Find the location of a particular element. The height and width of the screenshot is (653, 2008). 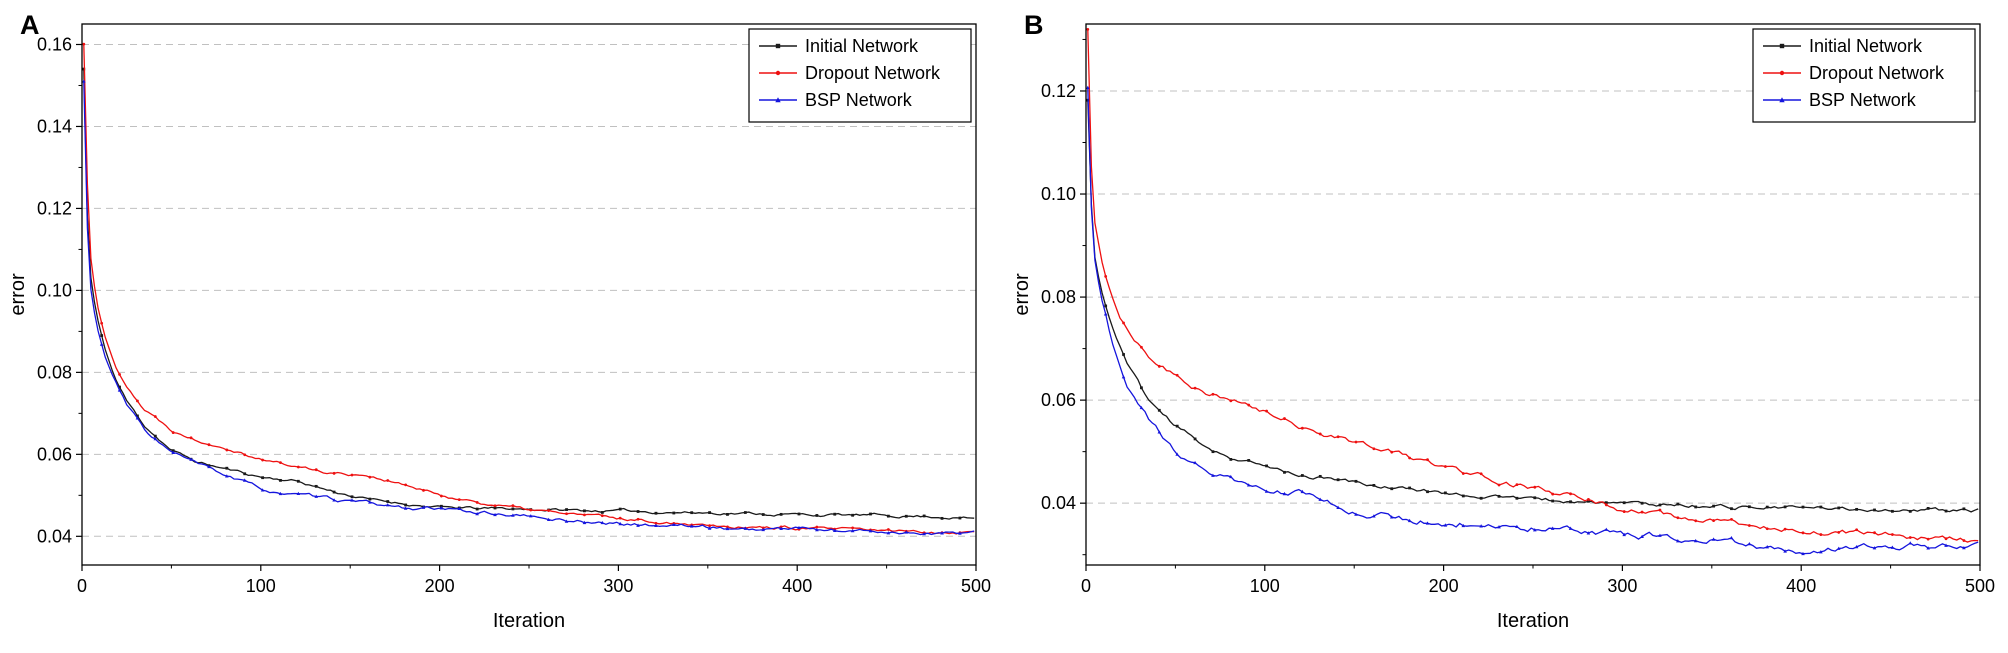

panel-label: A is located at coordinates (30, 25).